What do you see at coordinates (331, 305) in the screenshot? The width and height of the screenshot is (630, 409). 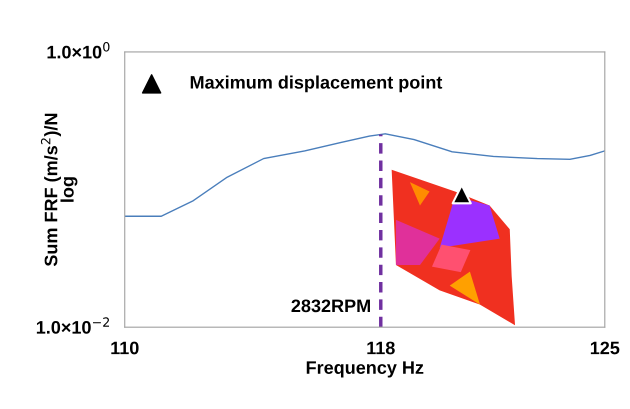 I see `ref-line-label: 2832RPM` at bounding box center [331, 305].